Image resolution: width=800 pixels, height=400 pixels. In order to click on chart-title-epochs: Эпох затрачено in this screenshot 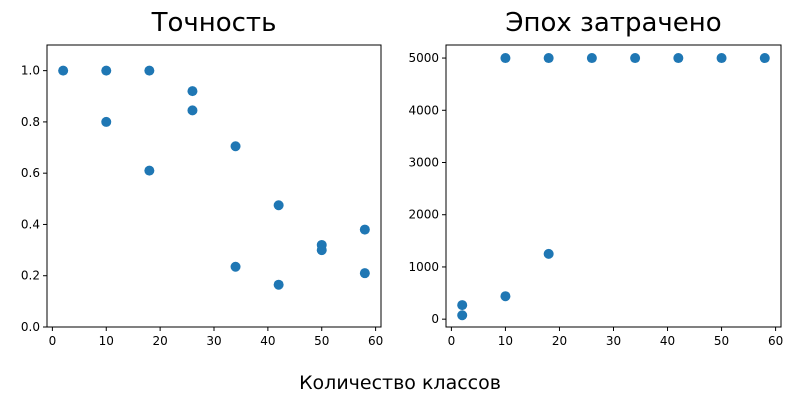, I will do `click(613, 23)`.